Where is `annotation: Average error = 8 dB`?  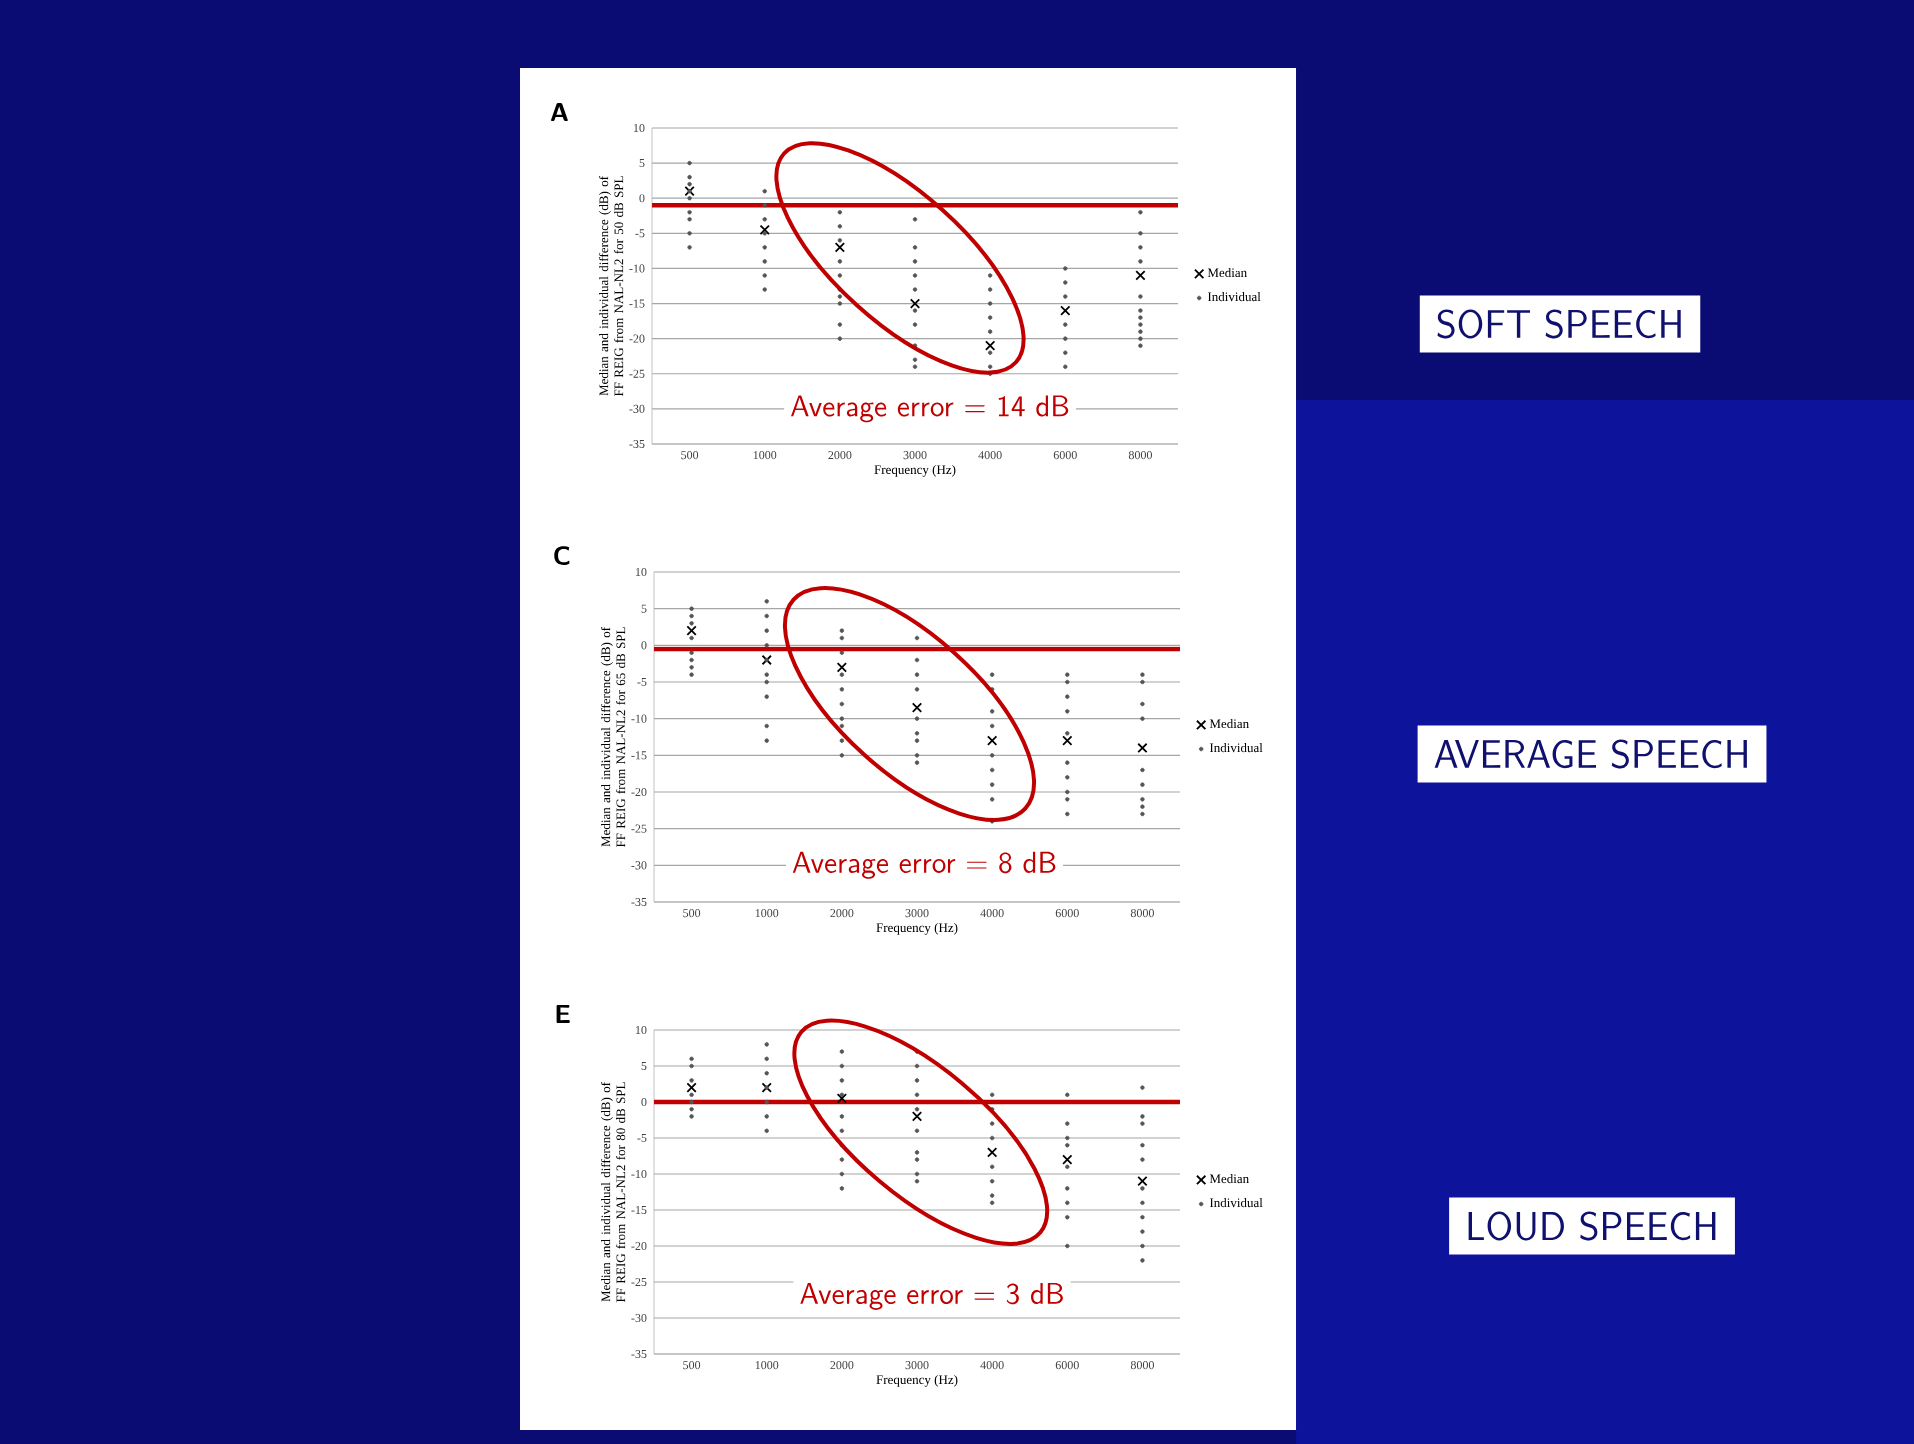
annotation: Average error = 8 dB is located at coordinates (924, 865).